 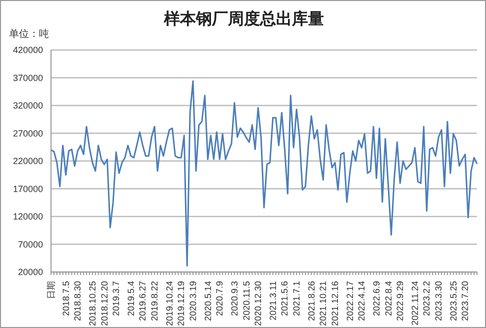 What do you see at coordinates (104, 303) in the screenshot?
I see `x-tick-label: 2018.12.20` at bounding box center [104, 303].